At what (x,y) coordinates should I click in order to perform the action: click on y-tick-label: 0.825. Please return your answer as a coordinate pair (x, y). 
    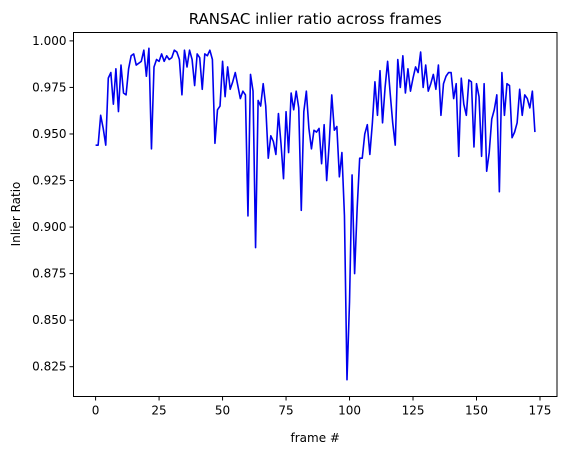
    Looking at the image, I should click on (49, 367).